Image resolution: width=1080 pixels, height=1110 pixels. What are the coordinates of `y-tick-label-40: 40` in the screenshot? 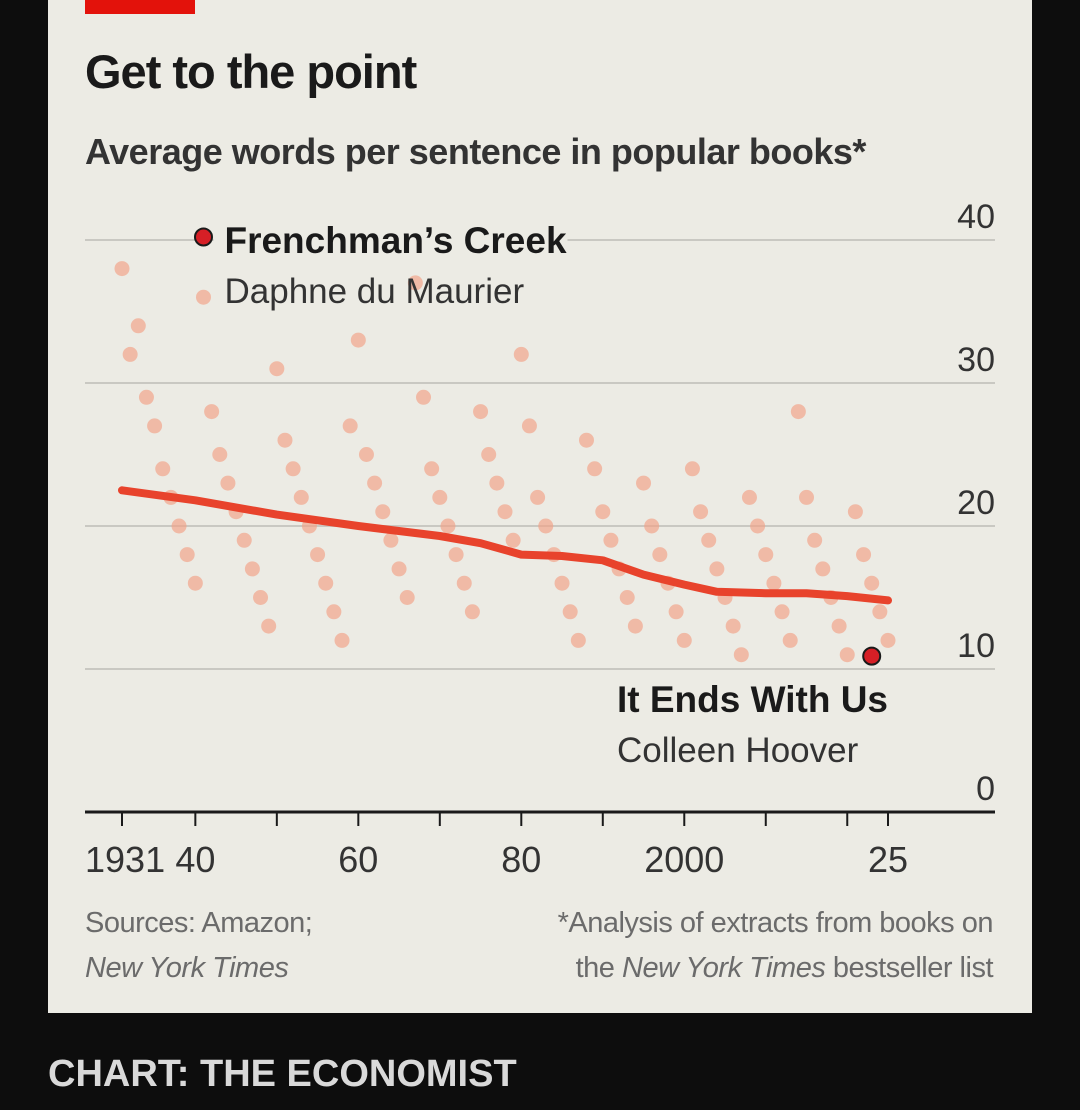 It's located at (976, 217).